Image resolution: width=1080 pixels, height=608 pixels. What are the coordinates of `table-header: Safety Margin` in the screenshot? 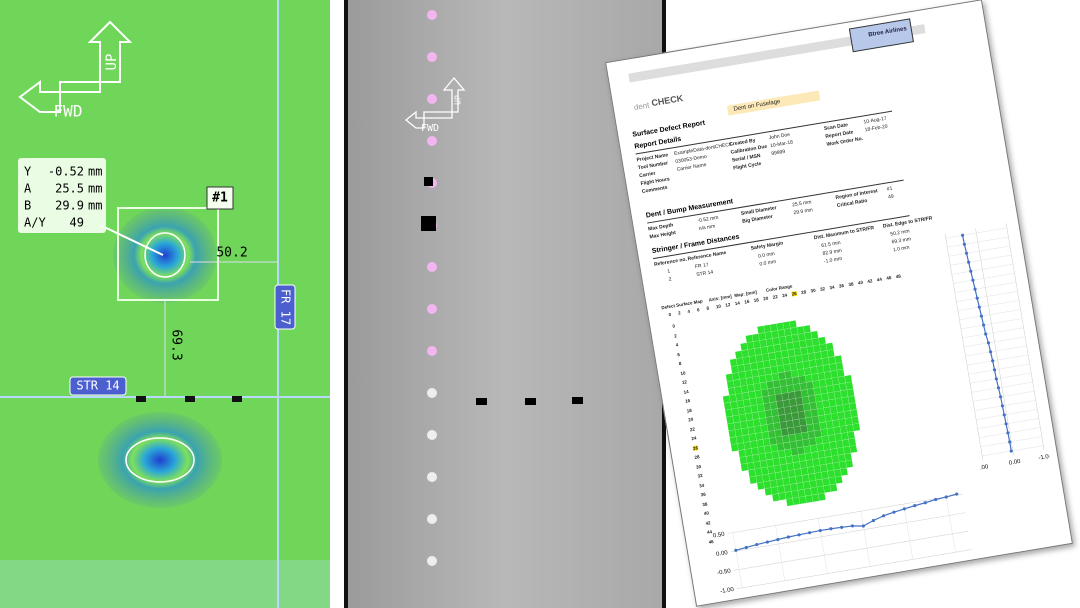 It's located at (767, 246).